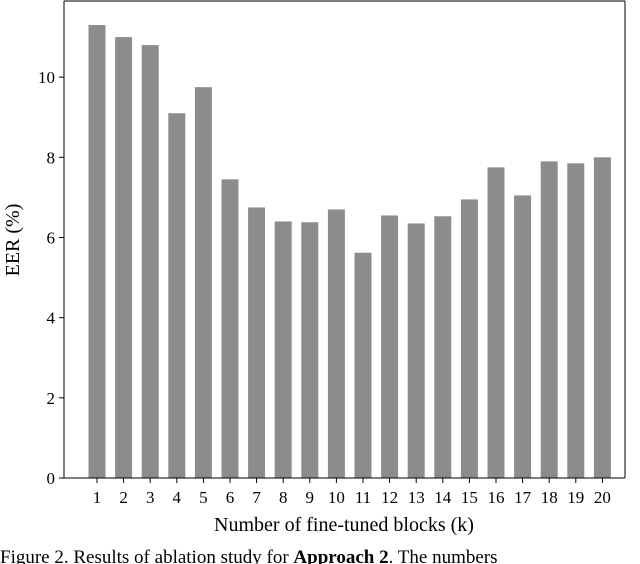  Describe the element at coordinates (523, 497) in the screenshot. I see `x-tick-label: 17` at that location.